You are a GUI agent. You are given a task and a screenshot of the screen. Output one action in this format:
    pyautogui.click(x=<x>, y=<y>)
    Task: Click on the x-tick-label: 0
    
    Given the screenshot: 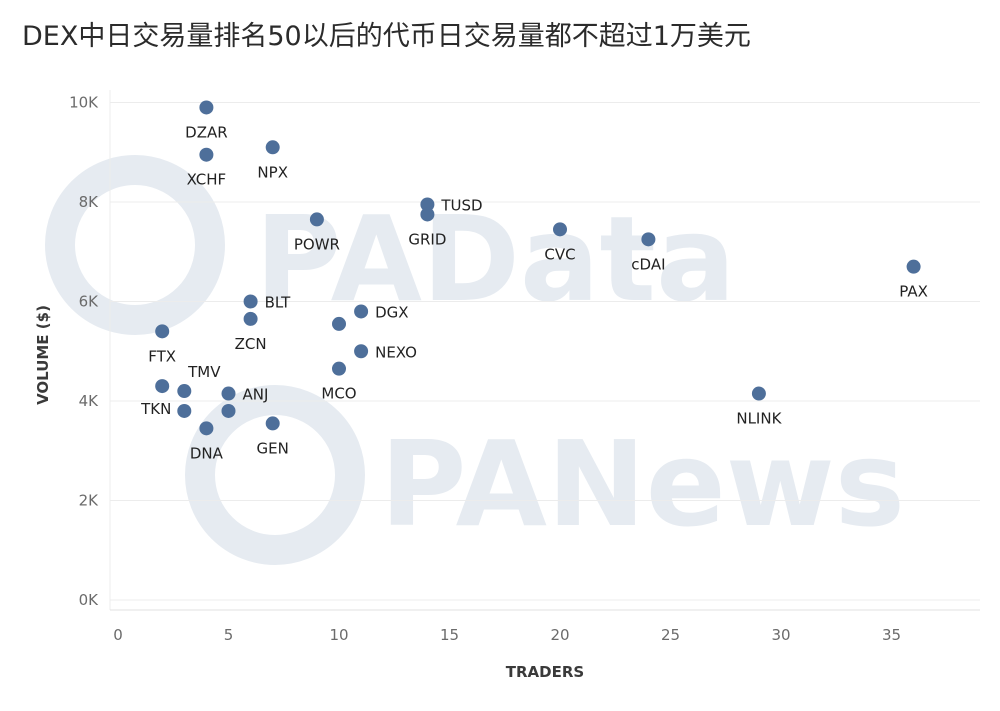 What is the action you would take?
    pyautogui.click(x=118, y=635)
    